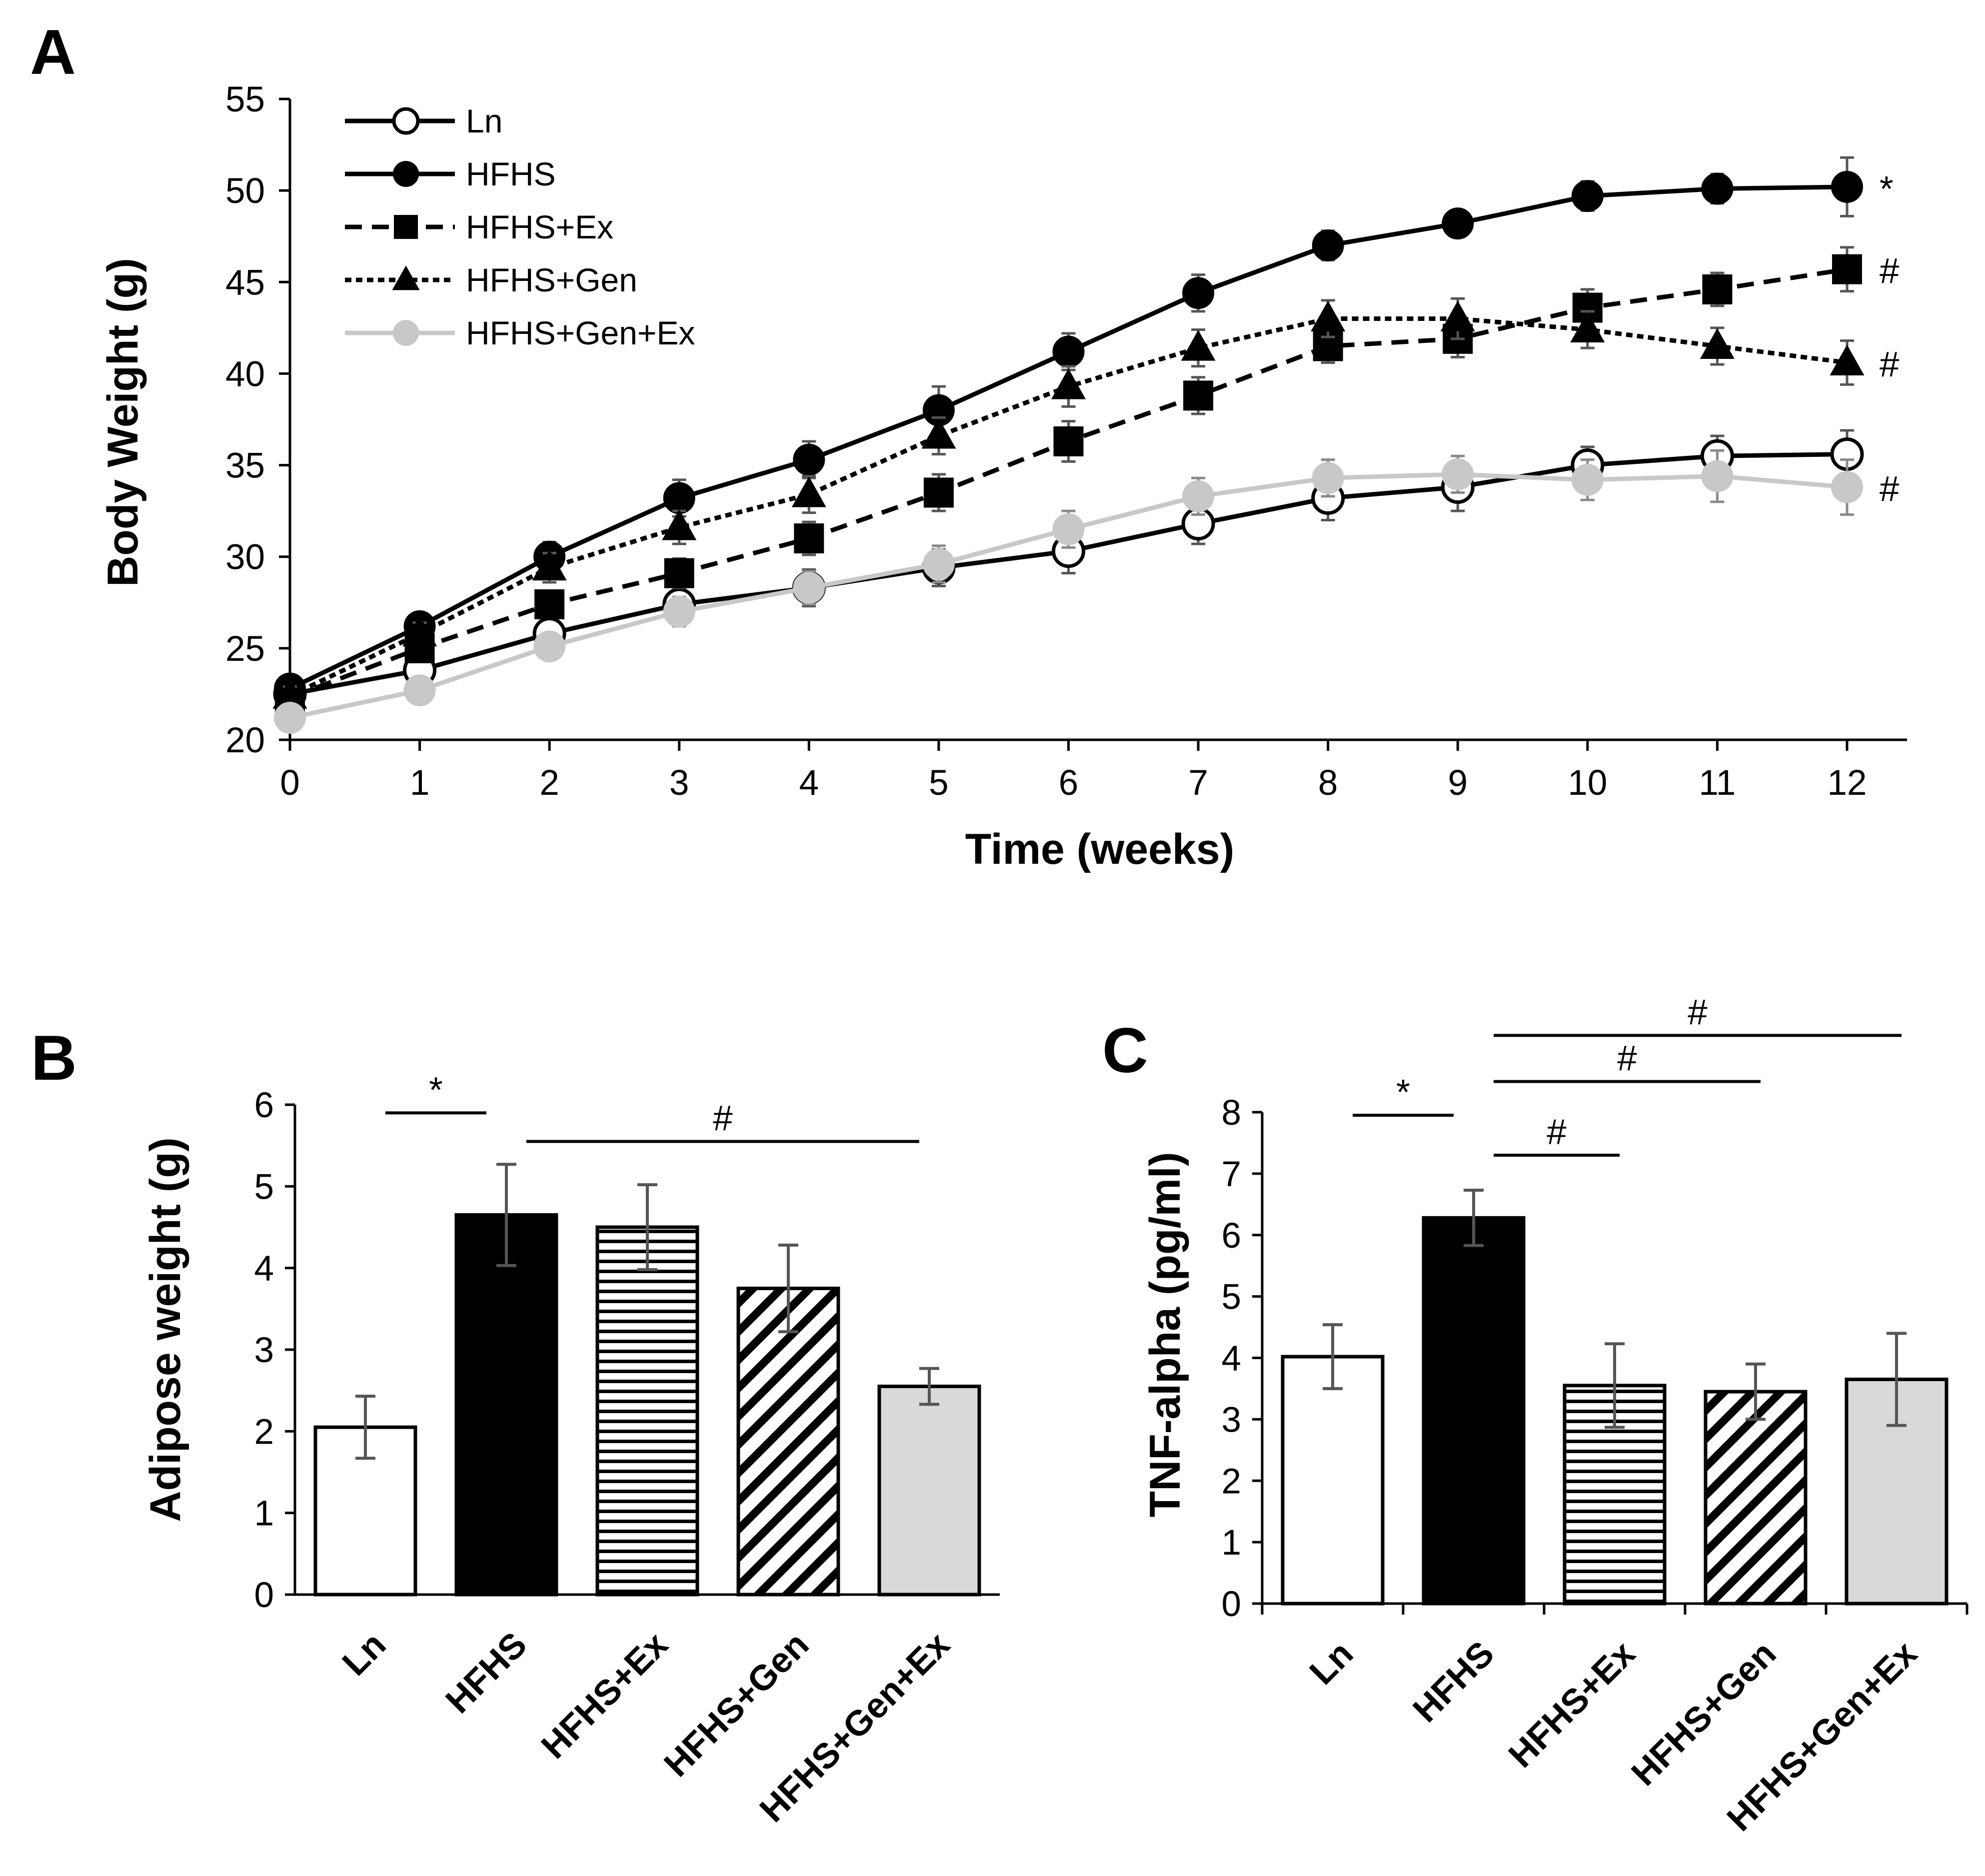  Describe the element at coordinates (486, 1673) in the screenshot. I see `panel-b-category-label: HFHS` at that location.